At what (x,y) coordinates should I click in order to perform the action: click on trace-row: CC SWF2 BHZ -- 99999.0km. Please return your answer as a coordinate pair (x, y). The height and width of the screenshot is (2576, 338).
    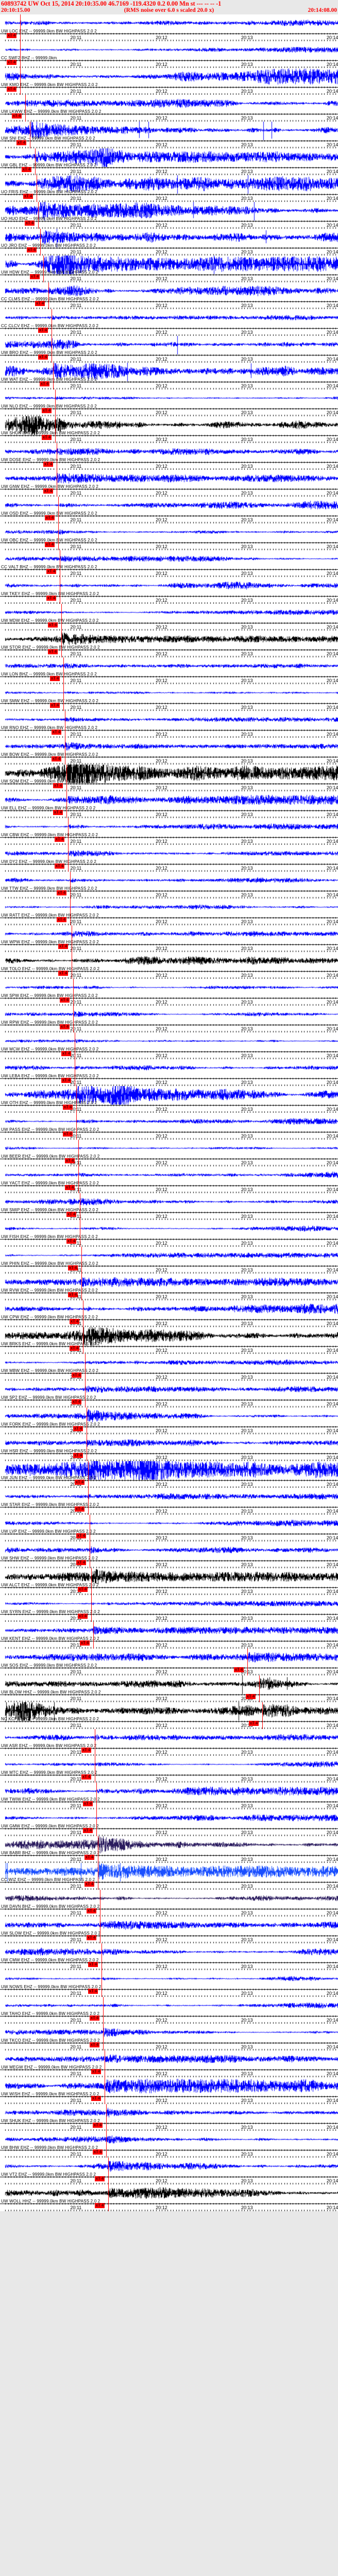
    Looking at the image, I should click on (169, 51).